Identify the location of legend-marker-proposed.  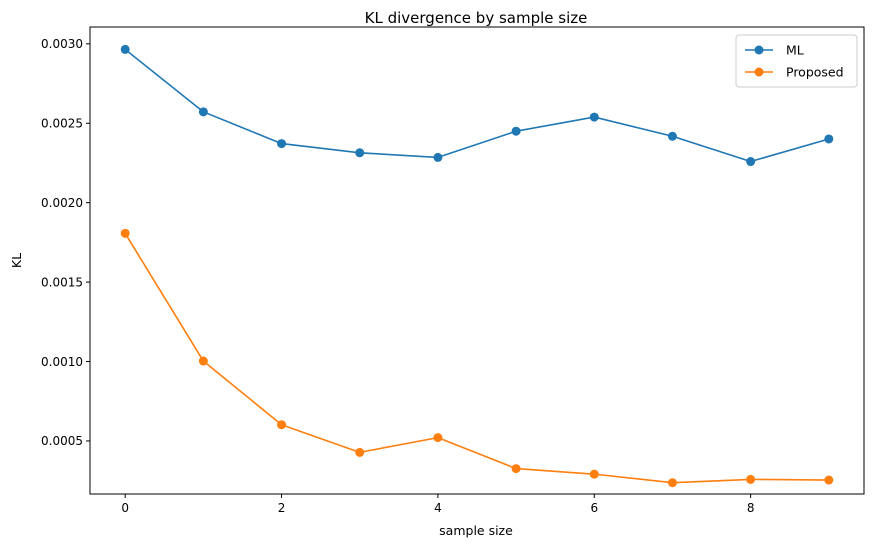
(759, 72).